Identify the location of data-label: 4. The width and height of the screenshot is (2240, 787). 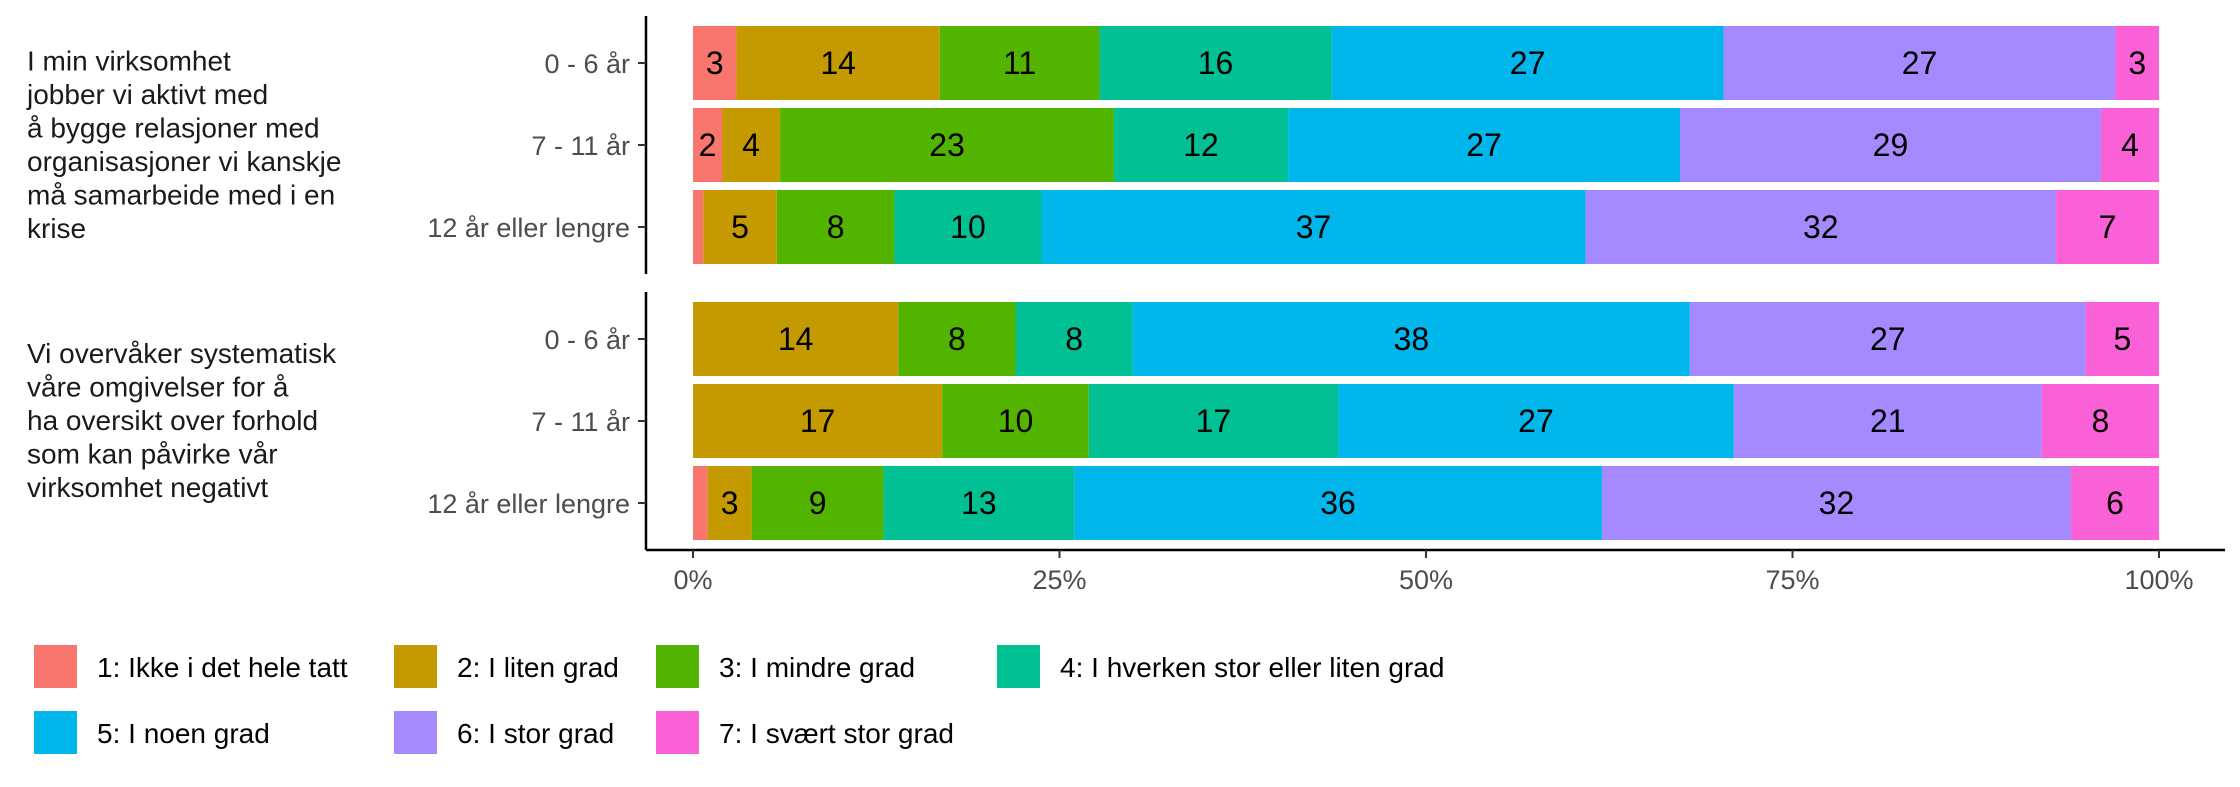
(751, 145).